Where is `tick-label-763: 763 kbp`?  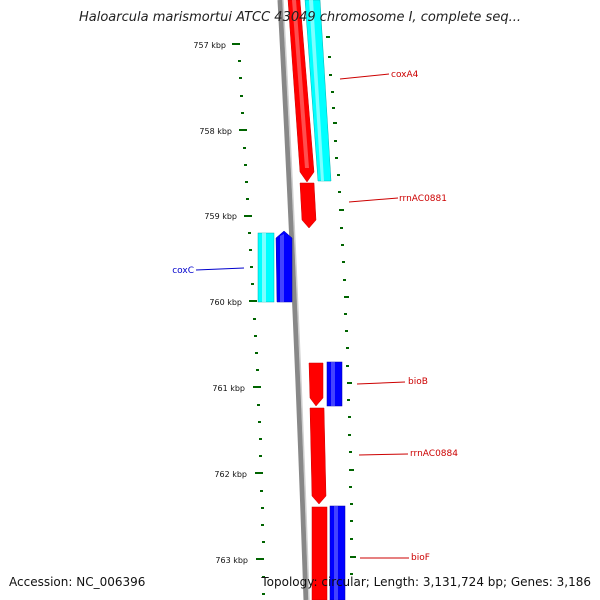
tick-label-763: 763 kbp is located at coordinates (231, 560).